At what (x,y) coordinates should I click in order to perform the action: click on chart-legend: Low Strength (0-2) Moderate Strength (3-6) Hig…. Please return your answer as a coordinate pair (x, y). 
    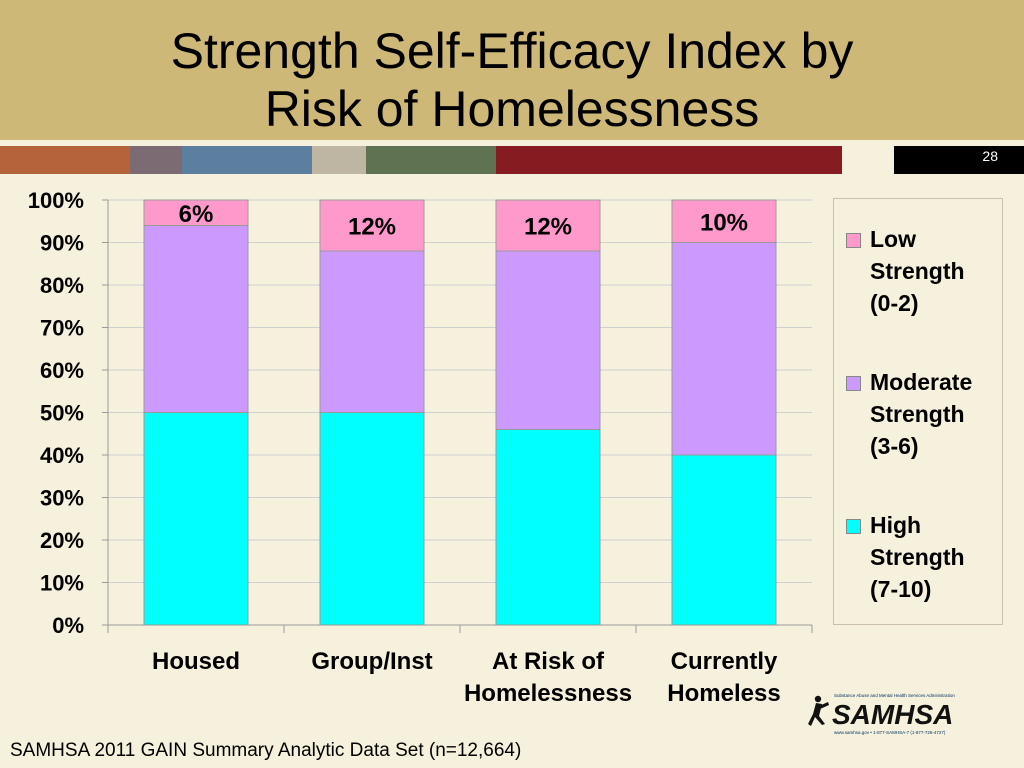
    Looking at the image, I should click on (918, 411).